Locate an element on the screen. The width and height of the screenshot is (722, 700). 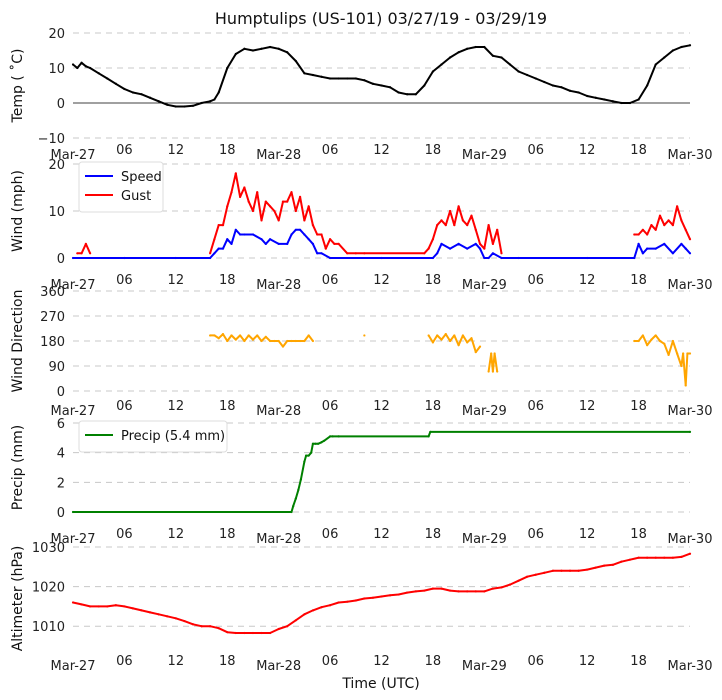
y-tick-label: 180 is located at coordinates (52, 342).